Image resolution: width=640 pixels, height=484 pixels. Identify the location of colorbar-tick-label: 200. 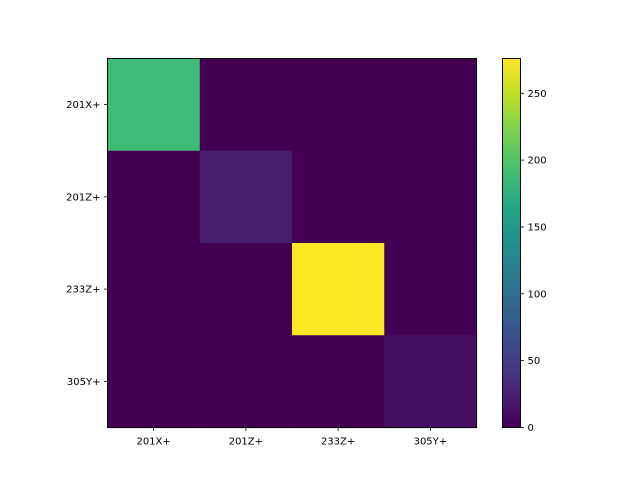
(537, 161).